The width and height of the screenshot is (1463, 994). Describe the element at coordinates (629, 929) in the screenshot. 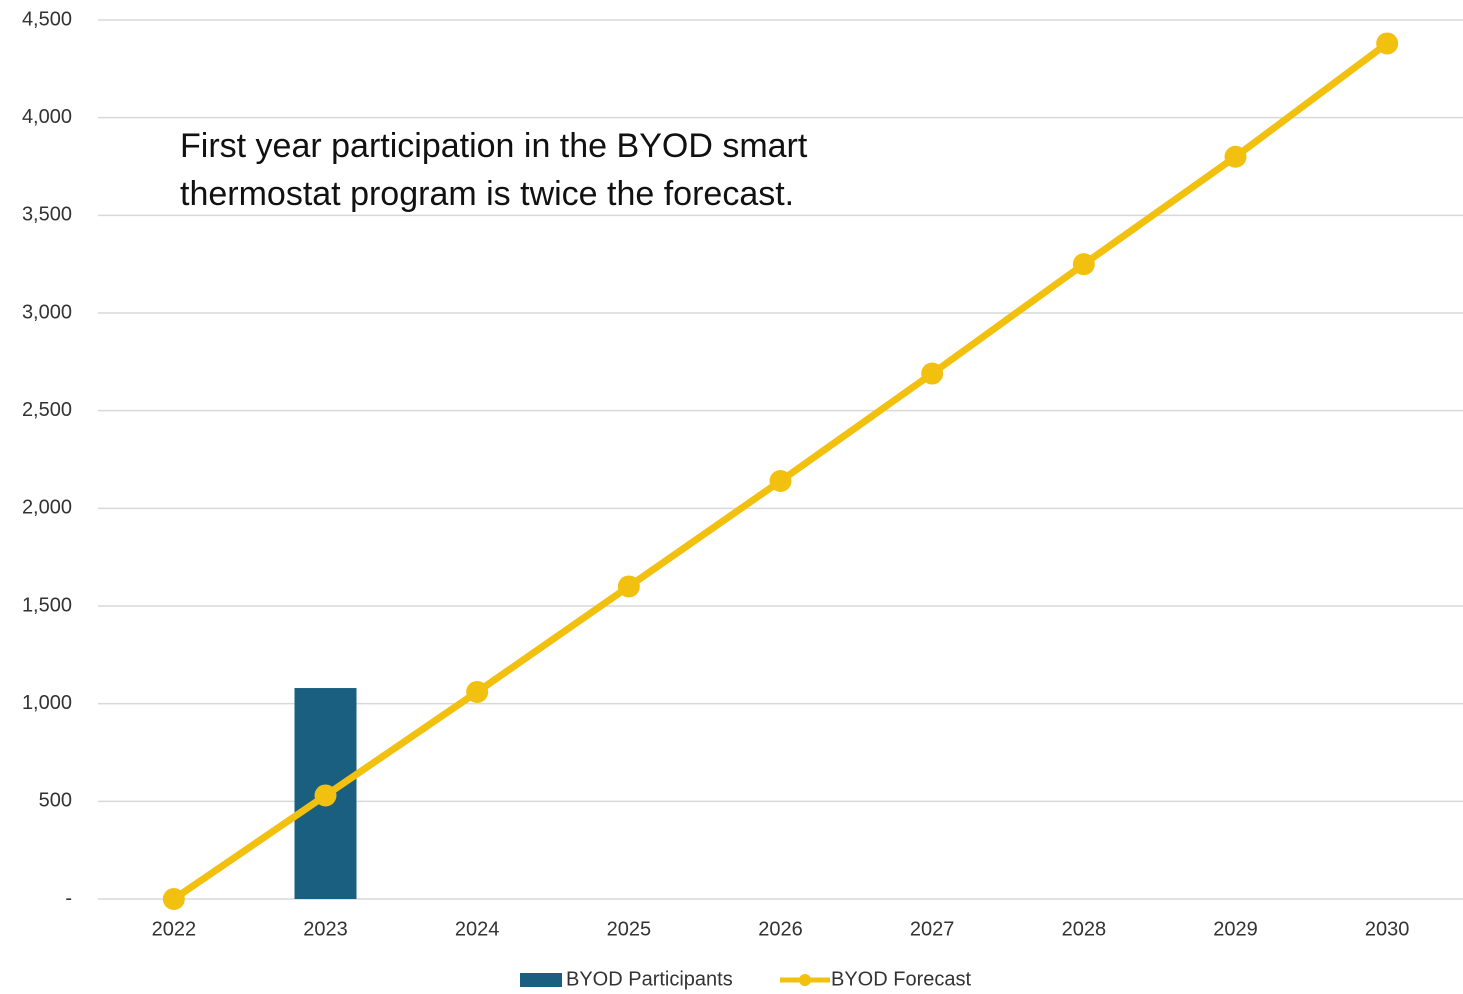

I see `x-tick-label: 2025` at that location.